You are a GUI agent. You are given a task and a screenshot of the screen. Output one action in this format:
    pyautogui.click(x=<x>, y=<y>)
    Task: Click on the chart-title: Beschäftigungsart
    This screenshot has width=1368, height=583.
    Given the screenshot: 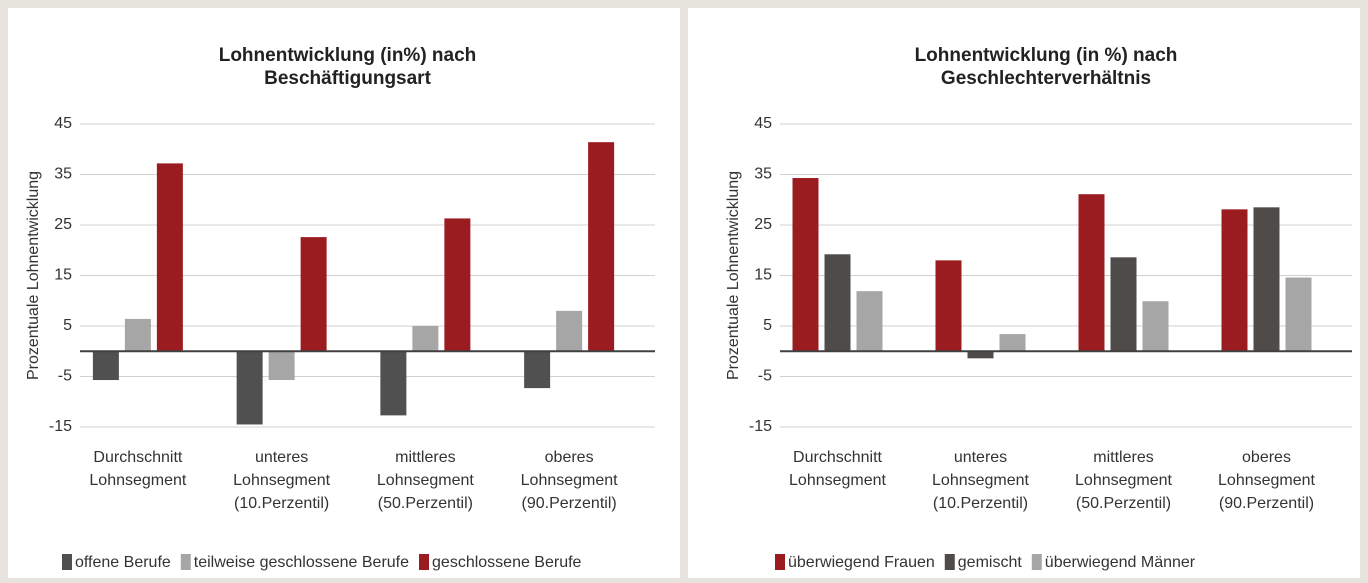 What is the action you would take?
    pyautogui.click(x=347, y=78)
    